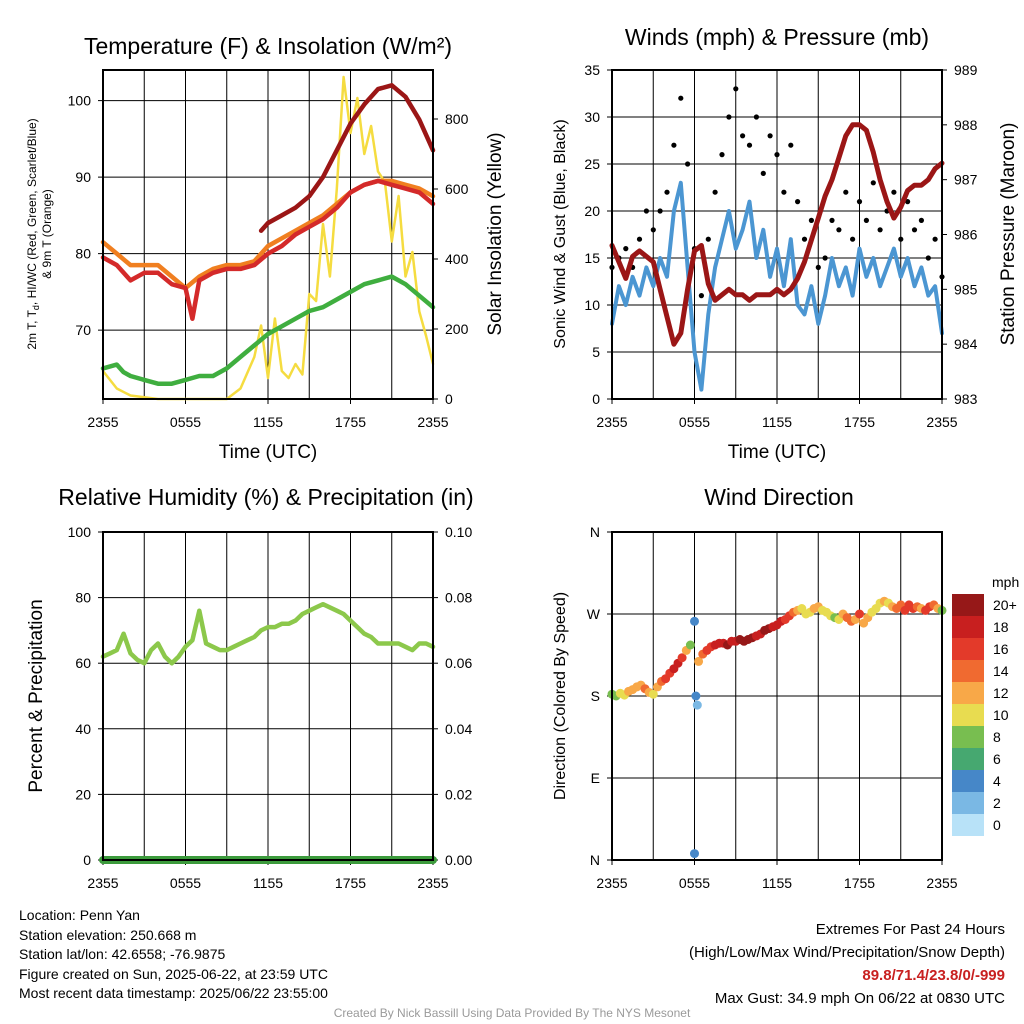  Describe the element at coordinates (779, 497) in the screenshot. I see `chart-title: Wind Direction` at that location.